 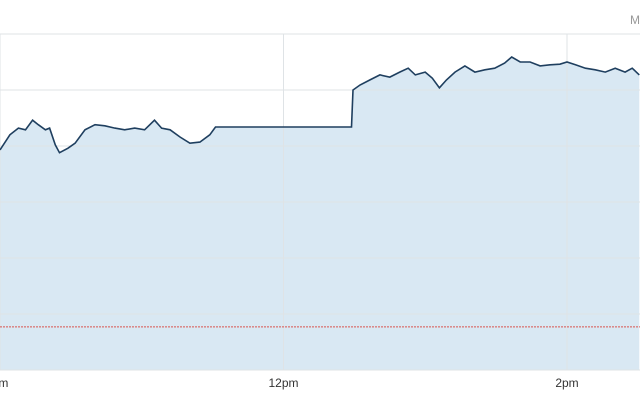 I want to click on x-tick-label: 12pm, so click(x=283, y=383).